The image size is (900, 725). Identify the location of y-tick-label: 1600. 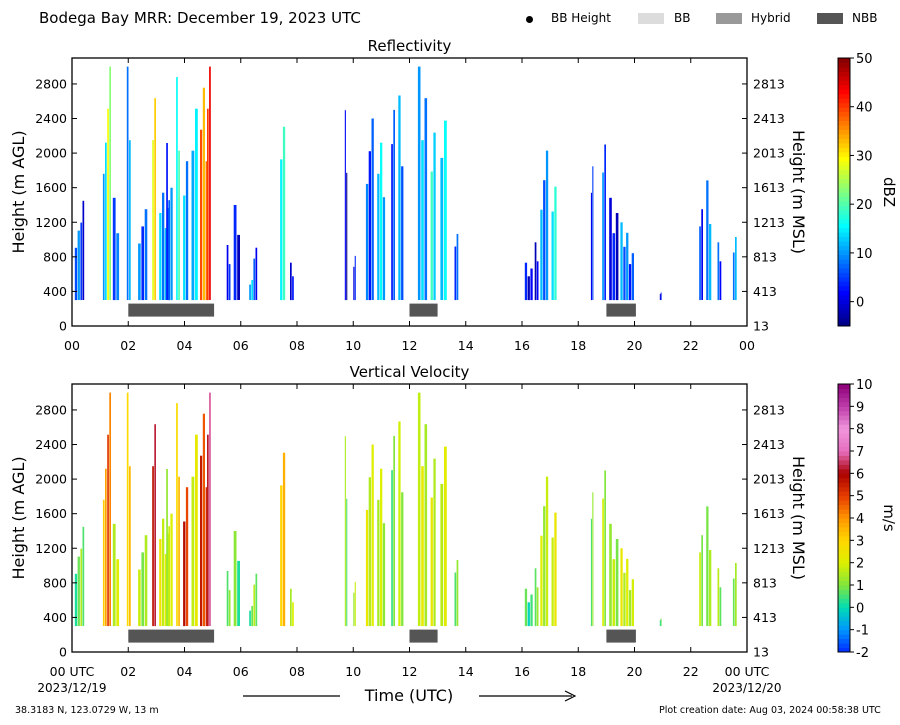
(51, 513).